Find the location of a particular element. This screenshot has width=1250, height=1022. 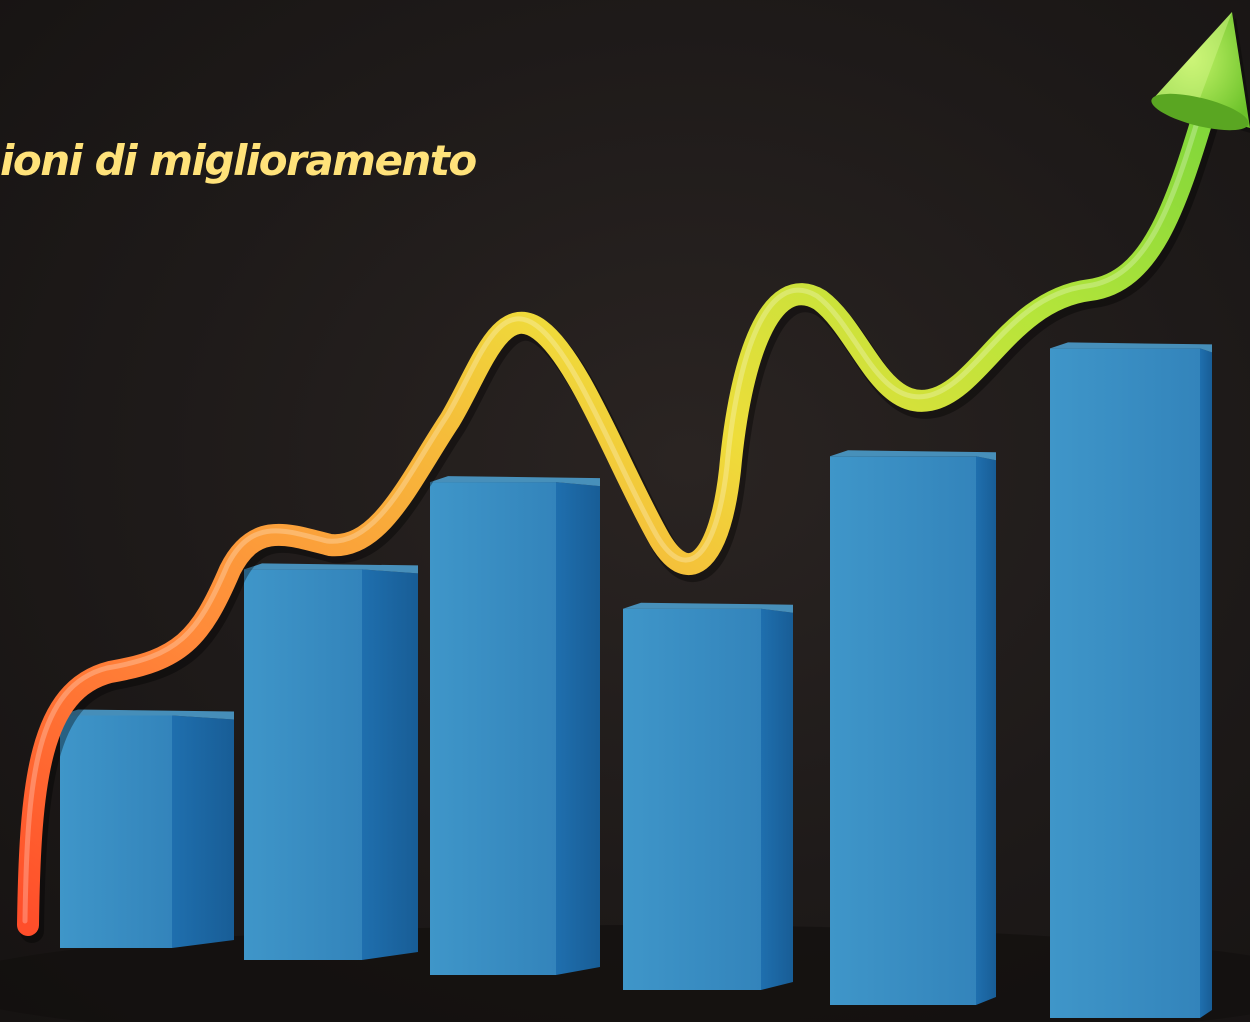

bar-6-top is located at coordinates (1131, 347).